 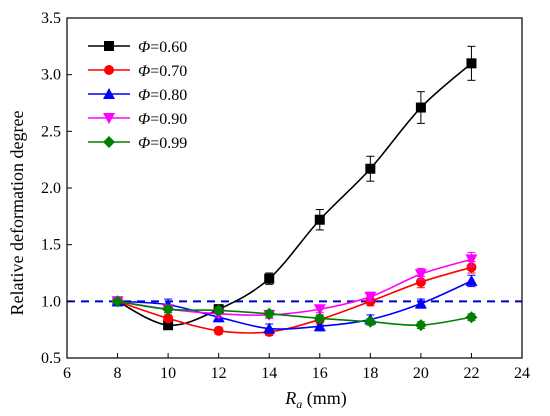 What do you see at coordinates (67, 373) in the screenshot?
I see `x-tick-label: 6` at bounding box center [67, 373].